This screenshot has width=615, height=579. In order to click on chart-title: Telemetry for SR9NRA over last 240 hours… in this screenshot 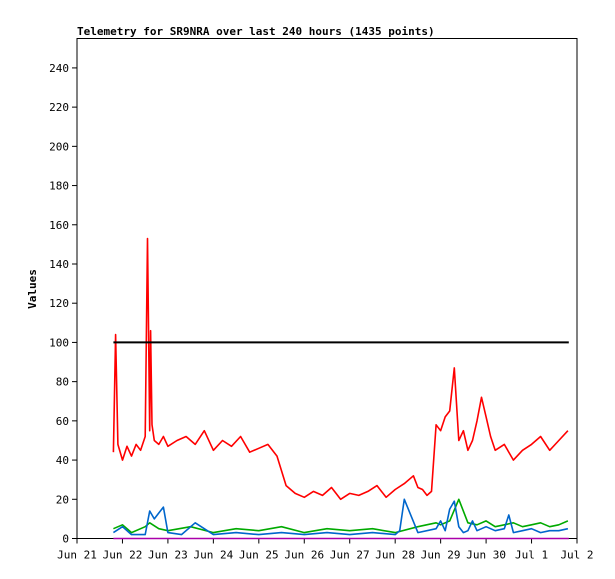, I will do `click(256, 31)`.